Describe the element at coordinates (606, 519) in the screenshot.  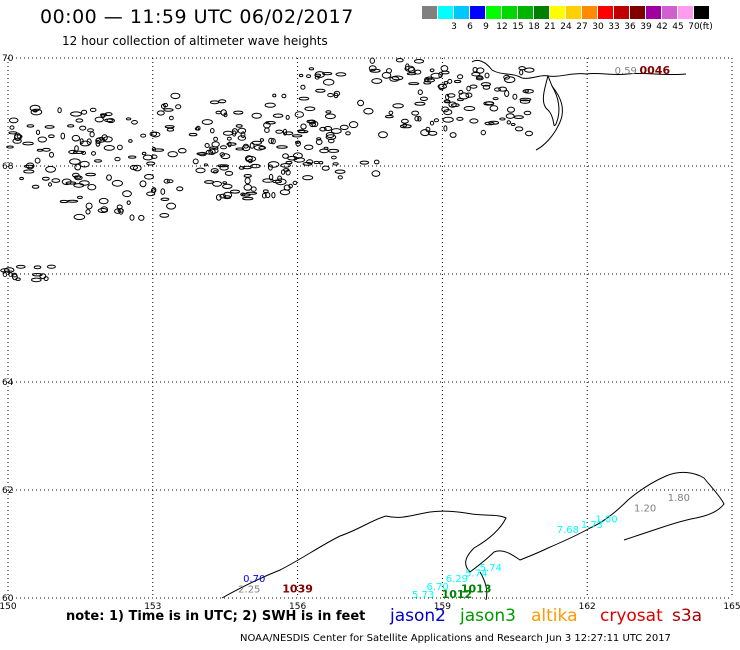
I see `swh-observation: 1.00` at that location.